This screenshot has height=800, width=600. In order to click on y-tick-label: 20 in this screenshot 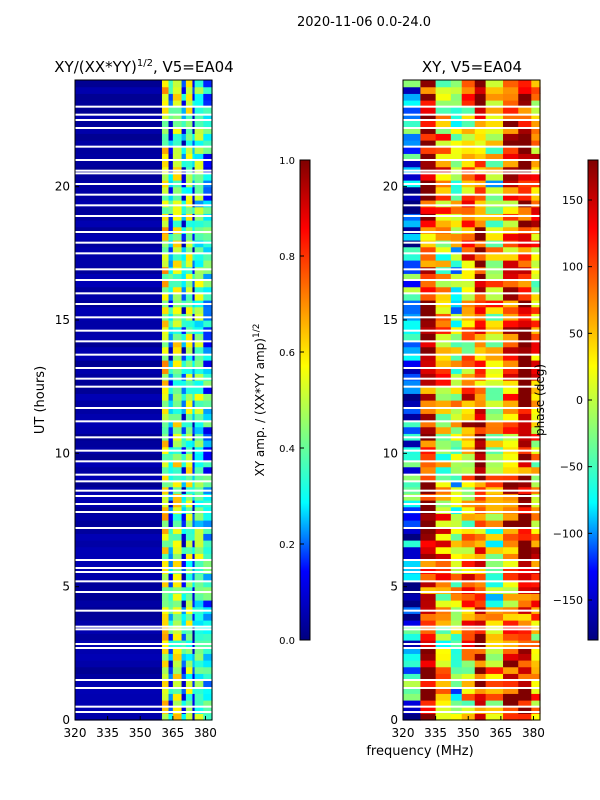, I will do `click(390, 187)`.